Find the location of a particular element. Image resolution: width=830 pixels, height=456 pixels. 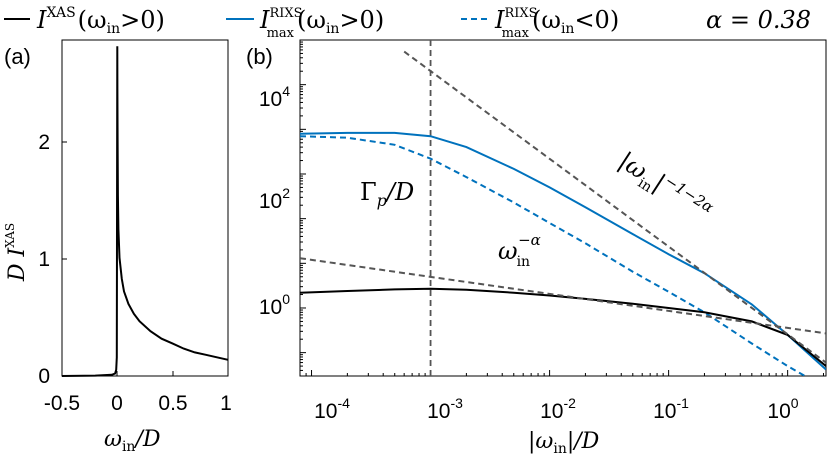

b-ytick-label: 10² is located at coordinates (274, 199).